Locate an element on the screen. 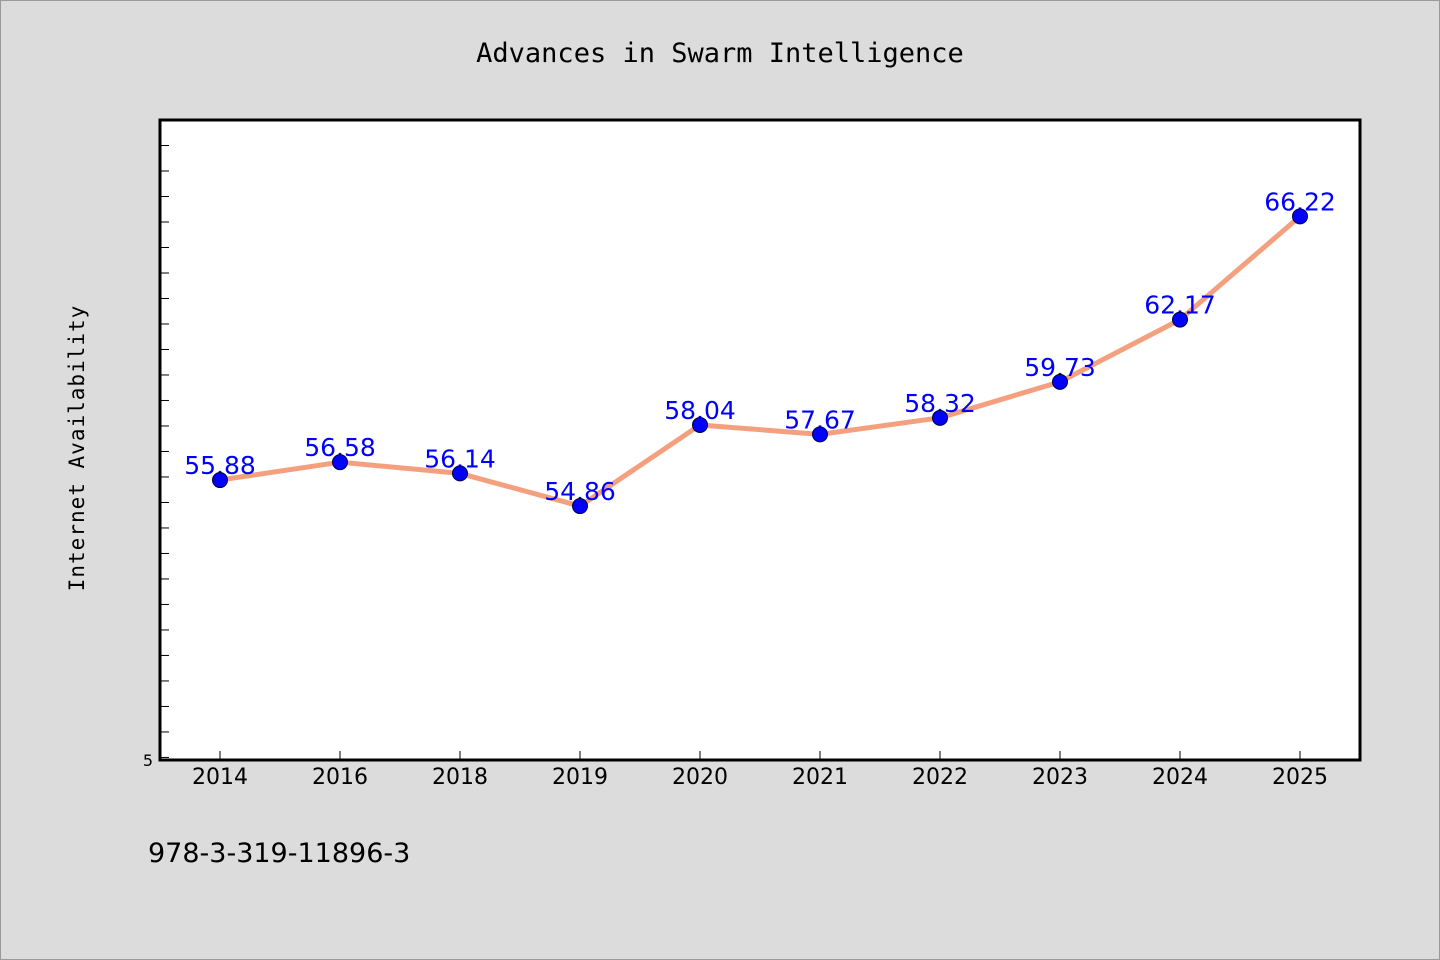 The height and width of the screenshot is (960, 1440). y-tick-label: 5 is located at coordinates (148, 760).